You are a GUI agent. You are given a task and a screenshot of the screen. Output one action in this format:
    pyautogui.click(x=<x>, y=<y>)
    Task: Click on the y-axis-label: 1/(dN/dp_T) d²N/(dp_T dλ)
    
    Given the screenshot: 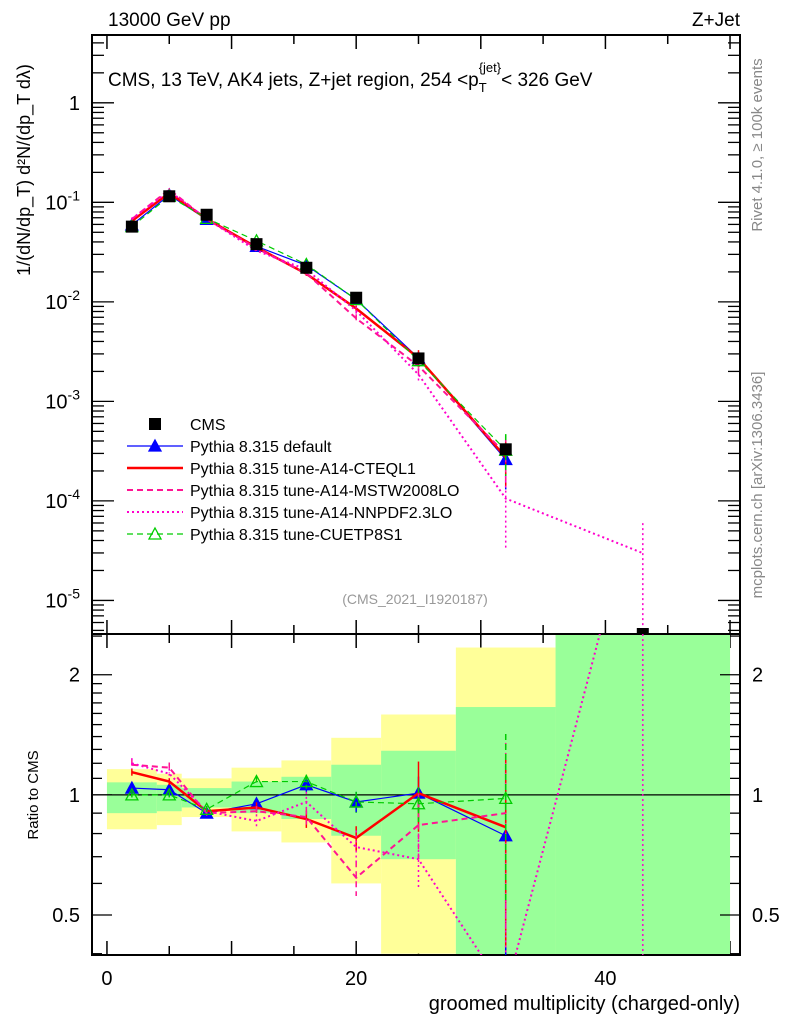 What is the action you would take?
    pyautogui.click(x=24, y=170)
    